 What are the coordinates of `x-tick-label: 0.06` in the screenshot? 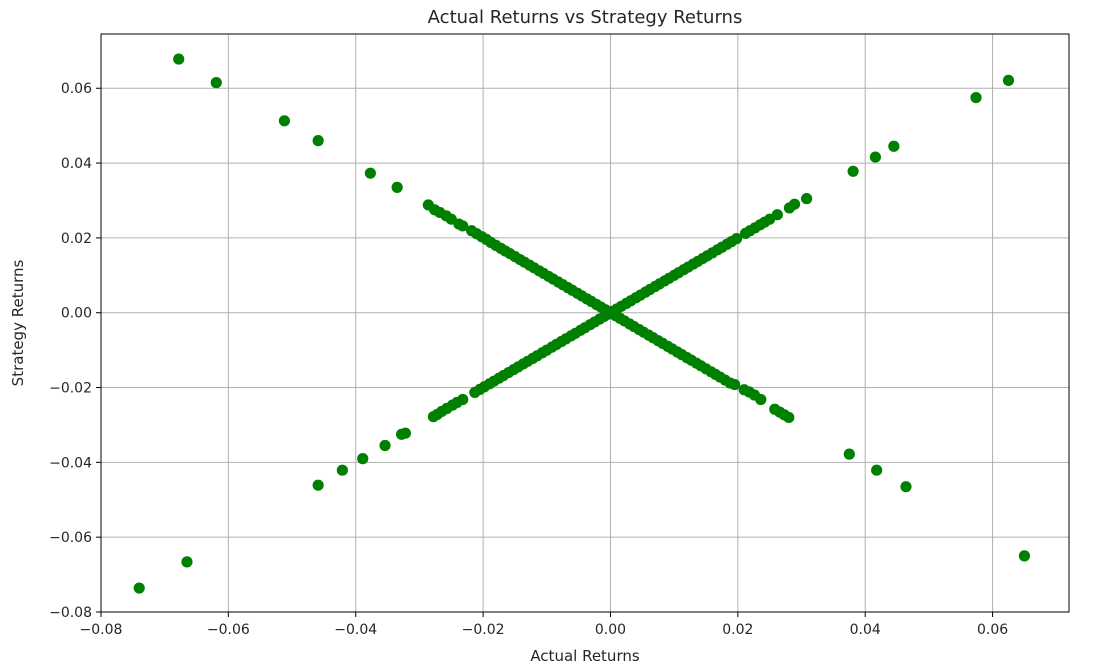 It's located at (992, 630).